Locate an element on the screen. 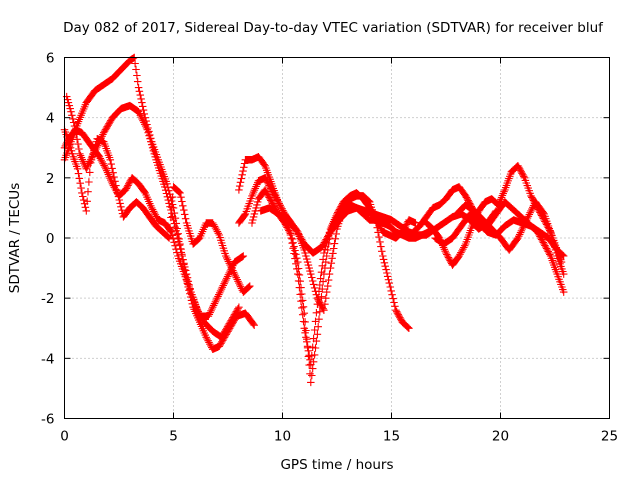  x-tick-label: 15 is located at coordinates (391, 437).